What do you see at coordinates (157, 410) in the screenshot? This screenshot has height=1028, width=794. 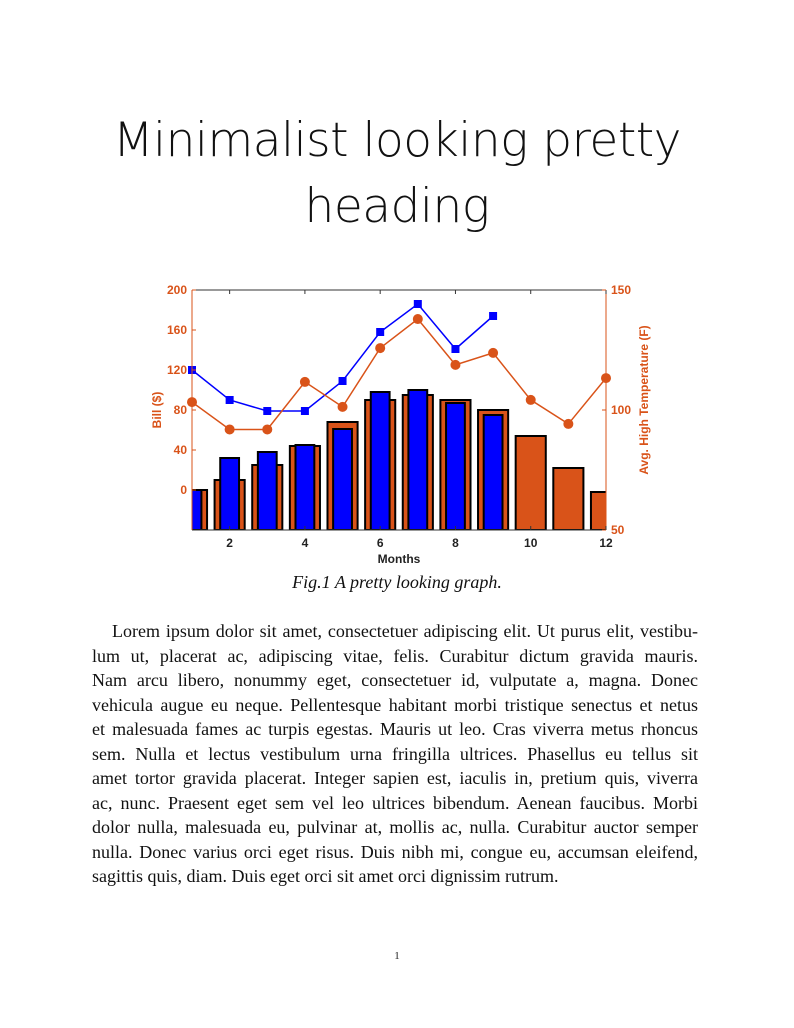 I see `y-axis-label: Bill ($)` at bounding box center [157, 410].